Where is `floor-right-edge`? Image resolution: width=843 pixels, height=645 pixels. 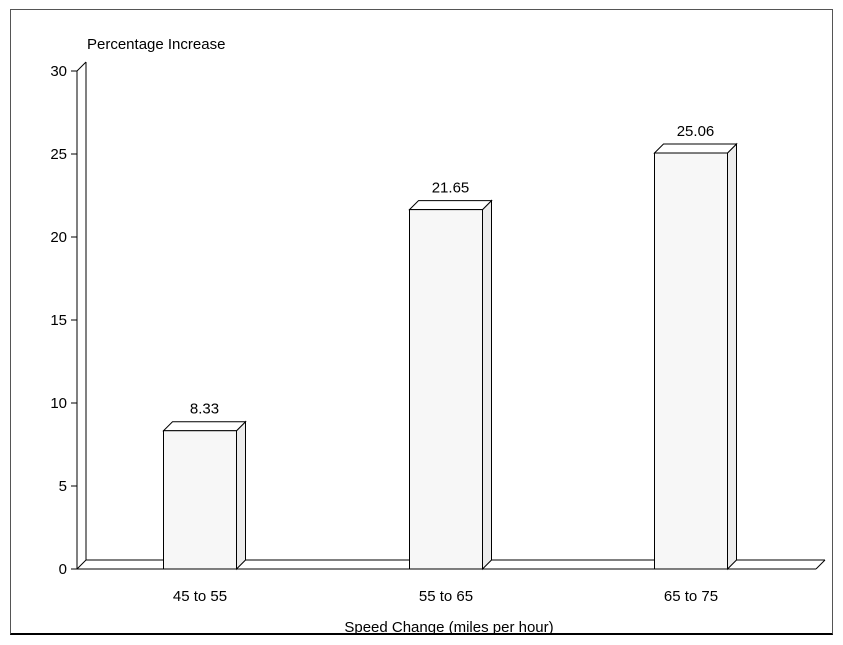
floor-right-edge is located at coordinates (820, 564).